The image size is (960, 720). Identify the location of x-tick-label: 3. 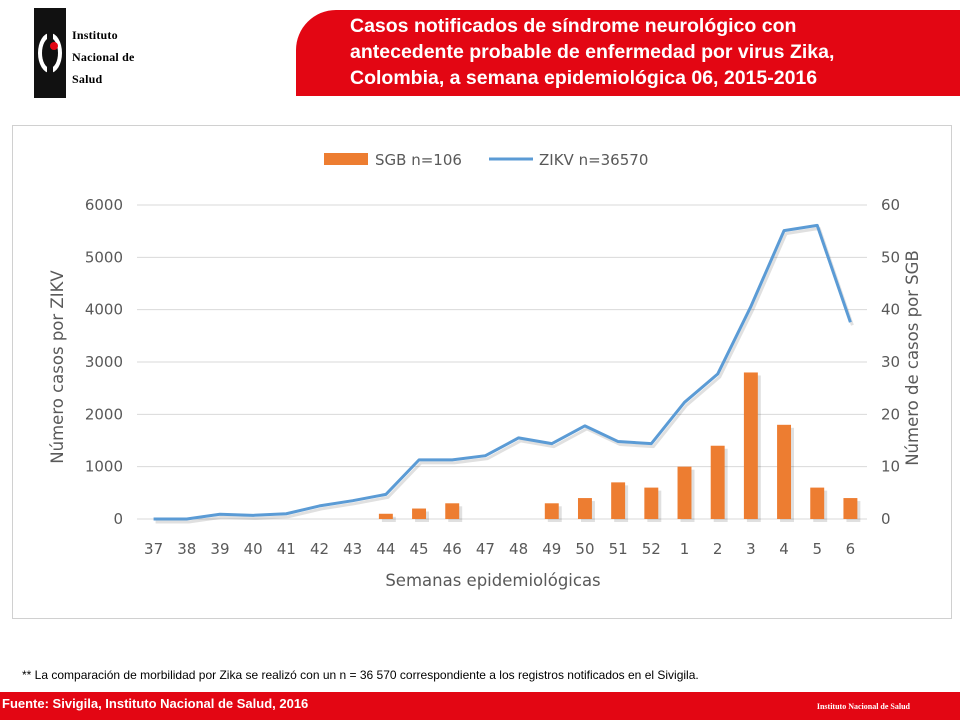
(751, 549).